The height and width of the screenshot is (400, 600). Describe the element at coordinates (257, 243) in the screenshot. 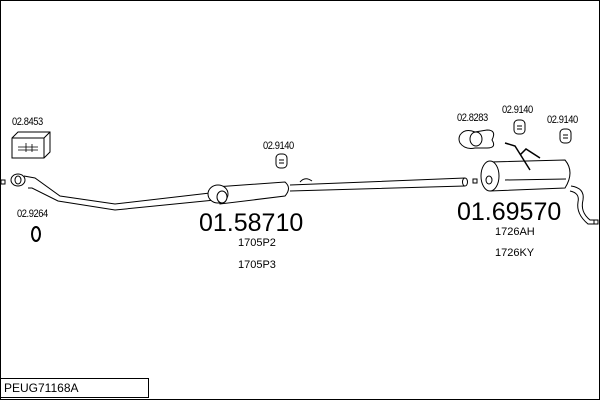

I see `mid-section-ref: 1705P2` at that location.